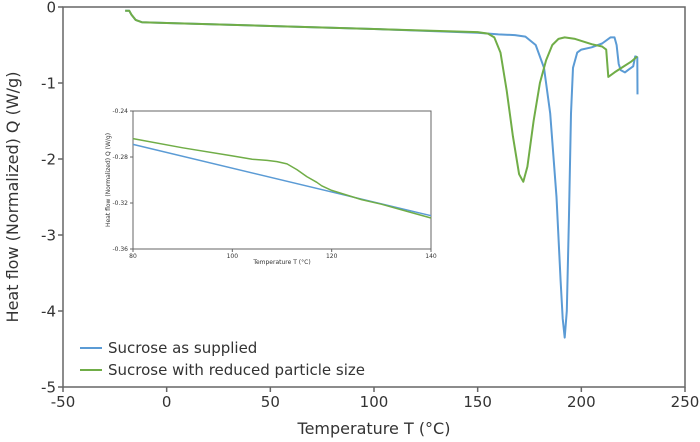 This screenshot has width=700, height=442. What do you see at coordinates (282, 178) in the screenshot?
I see `inset-series-reduced-particle` at bounding box center [282, 178].